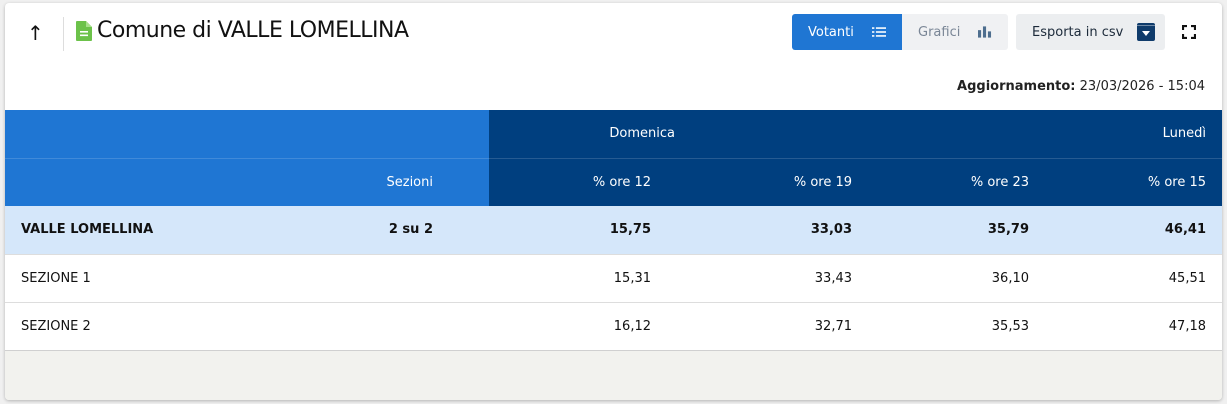 Image resolution: width=1227 pixels, height=404 pixels. What do you see at coordinates (767, 134) in the screenshot?
I see `header-domenica: Domenica` at bounding box center [767, 134].